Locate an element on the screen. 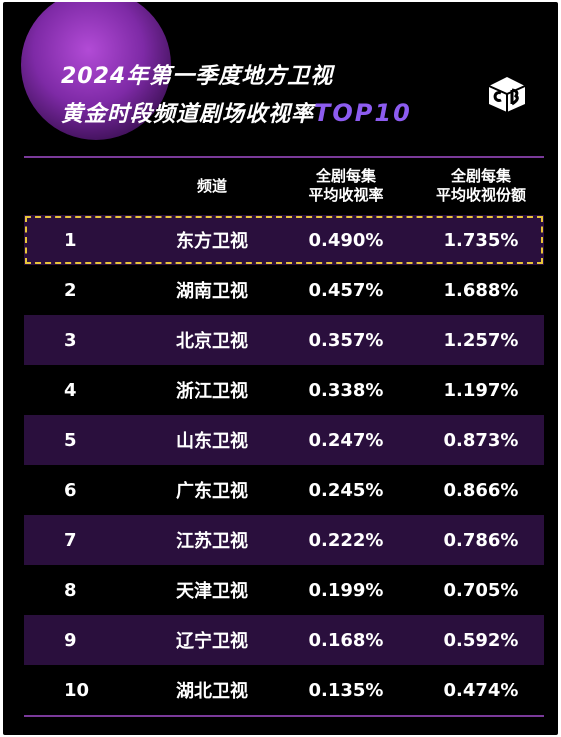 The height and width of the screenshot is (737, 561). rank-cell: 5 is located at coordinates (70, 440).